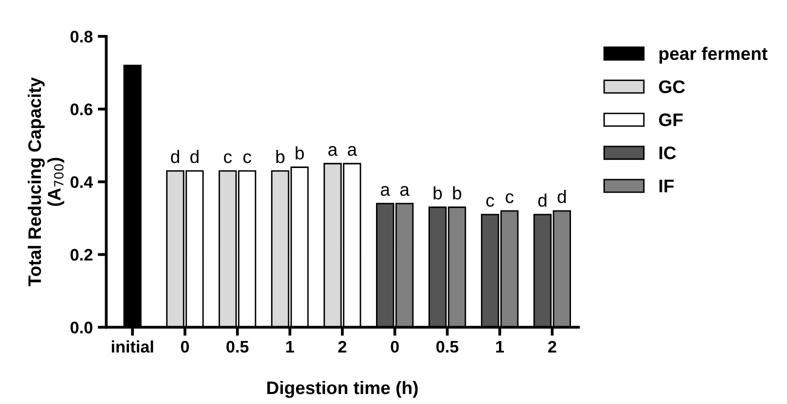 The image size is (787, 404). What do you see at coordinates (668, 153) in the screenshot?
I see `legend-label: IC` at bounding box center [668, 153].